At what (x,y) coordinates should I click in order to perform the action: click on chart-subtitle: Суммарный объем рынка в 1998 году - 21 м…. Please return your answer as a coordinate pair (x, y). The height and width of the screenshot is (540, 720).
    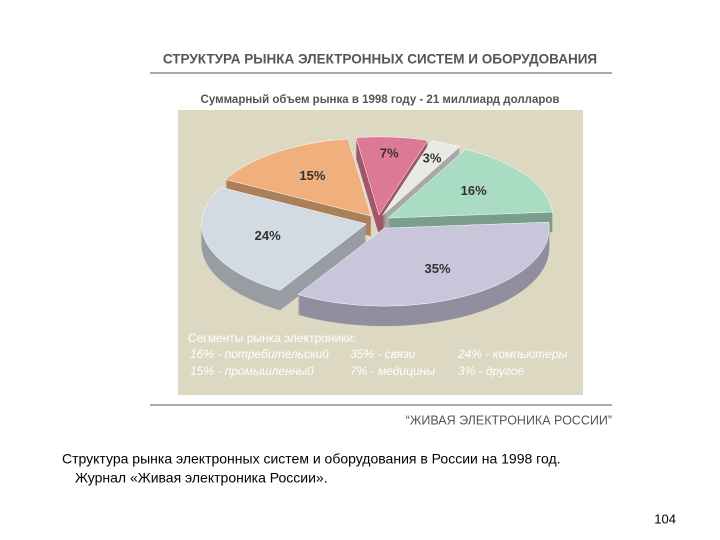
    Looking at the image, I should click on (380, 100).